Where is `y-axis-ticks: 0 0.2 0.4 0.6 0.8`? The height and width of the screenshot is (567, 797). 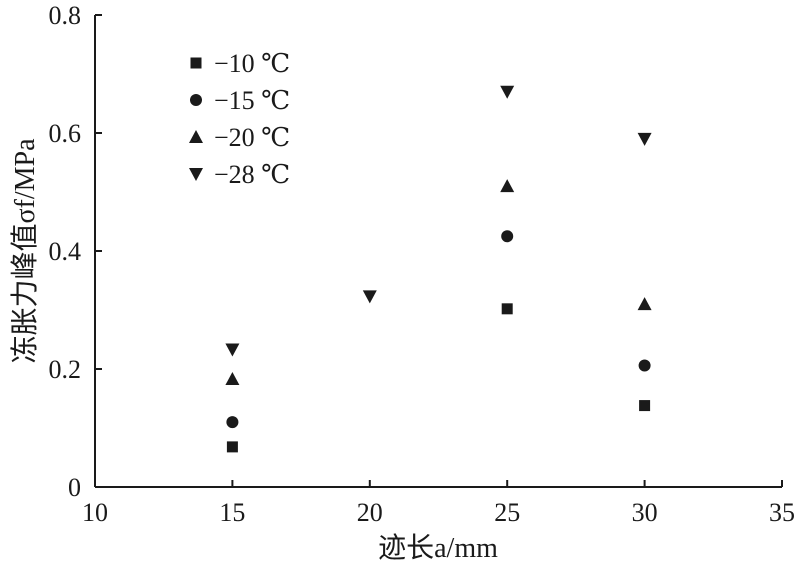
y-axis-ticks: 0 0.2 0.4 0.6 0.8 is located at coordinates (75, 251).